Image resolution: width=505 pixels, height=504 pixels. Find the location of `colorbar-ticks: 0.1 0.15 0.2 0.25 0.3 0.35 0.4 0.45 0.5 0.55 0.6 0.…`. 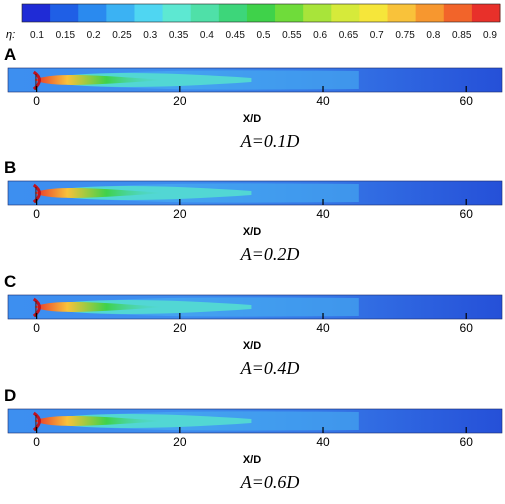

colorbar-ticks: 0.1 0.15 0.2 0.25 0.3 0.35 0.4 0.45 0.5 0.55 0.6 0.… is located at coordinates (263, 35).